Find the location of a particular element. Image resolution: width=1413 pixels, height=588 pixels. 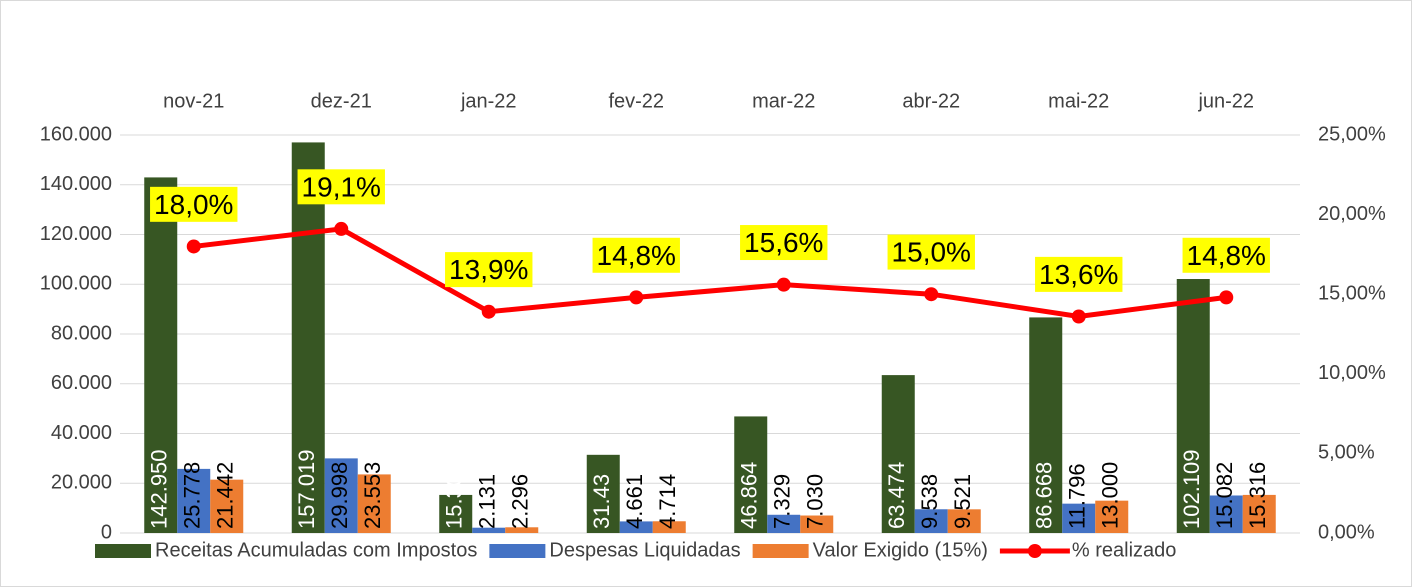

value-label: 15.305 is located at coordinates (454, 495).